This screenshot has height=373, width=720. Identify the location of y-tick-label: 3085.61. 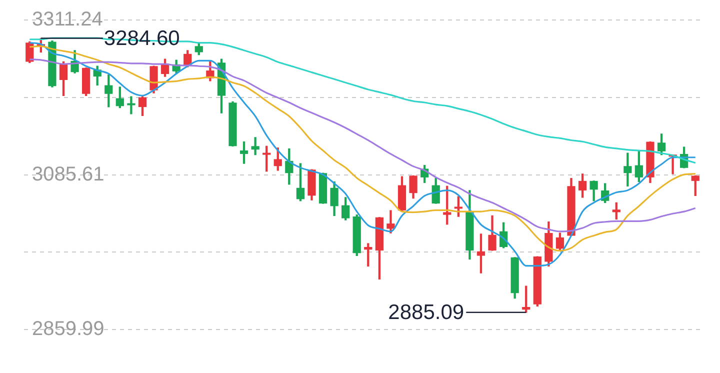
(68, 174).